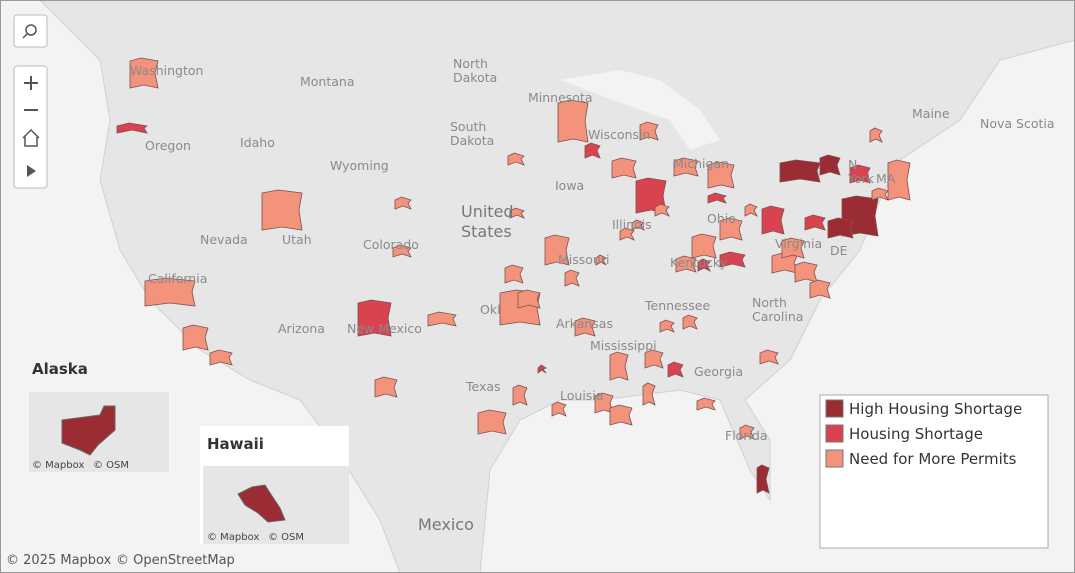 Image resolution: width=1075 pixels, height=573 pixels. Describe the element at coordinates (718, 371) in the screenshot. I see `place-label: Georgia` at that location.